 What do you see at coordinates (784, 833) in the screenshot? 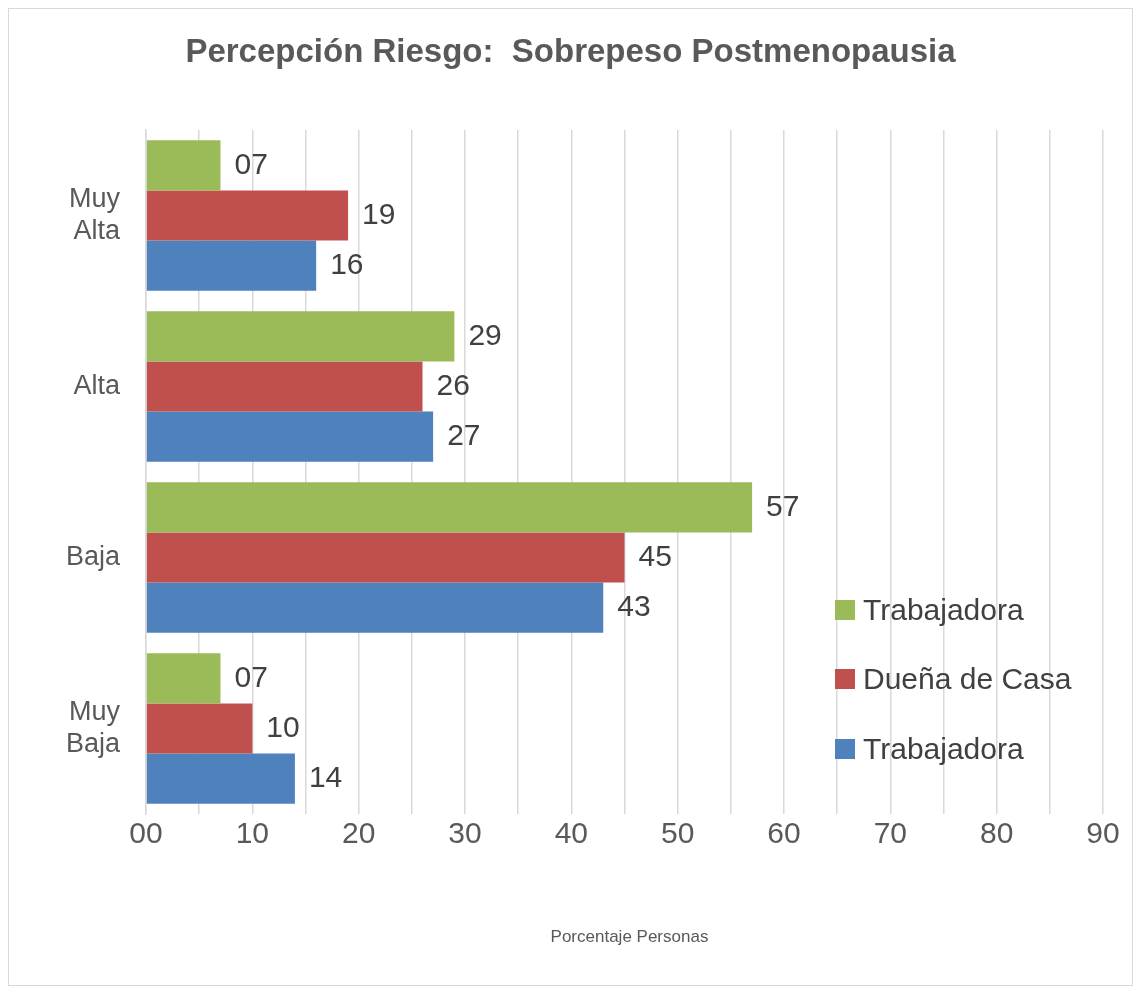
I see `x-tick-label: 60` at bounding box center [784, 833].